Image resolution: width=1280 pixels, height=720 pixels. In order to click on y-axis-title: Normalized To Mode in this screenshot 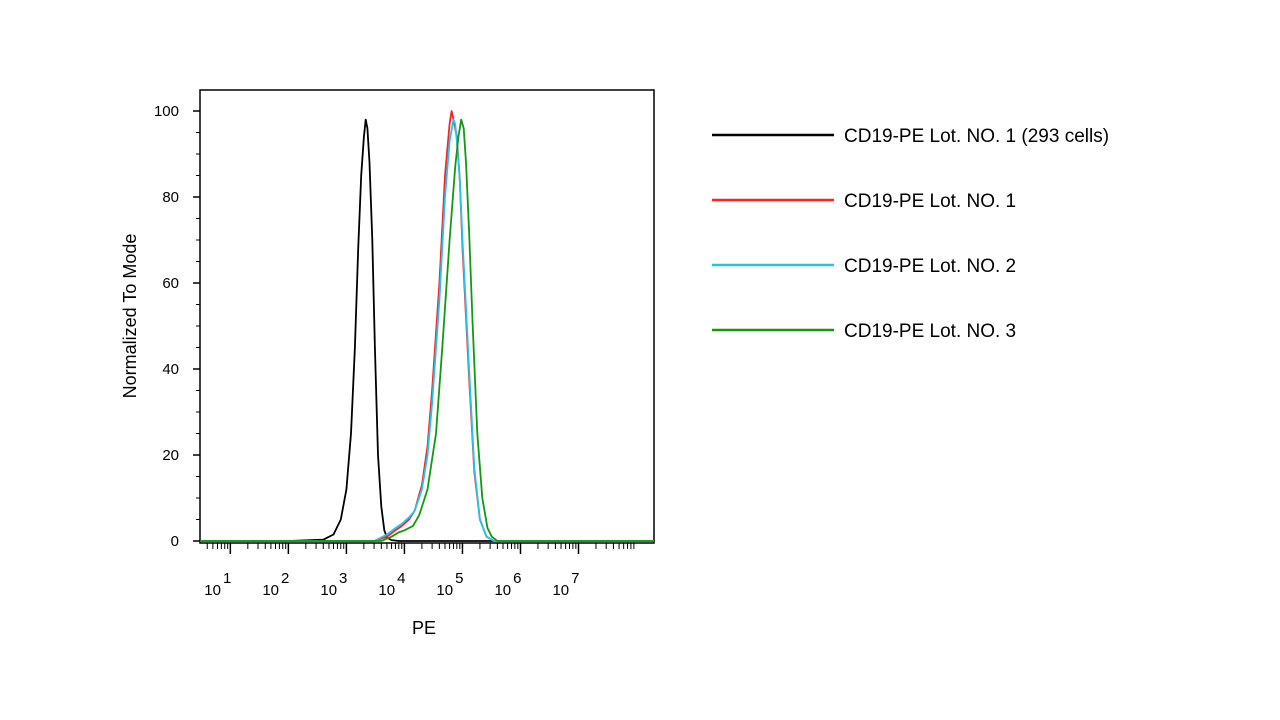, I will do `click(130, 316)`.